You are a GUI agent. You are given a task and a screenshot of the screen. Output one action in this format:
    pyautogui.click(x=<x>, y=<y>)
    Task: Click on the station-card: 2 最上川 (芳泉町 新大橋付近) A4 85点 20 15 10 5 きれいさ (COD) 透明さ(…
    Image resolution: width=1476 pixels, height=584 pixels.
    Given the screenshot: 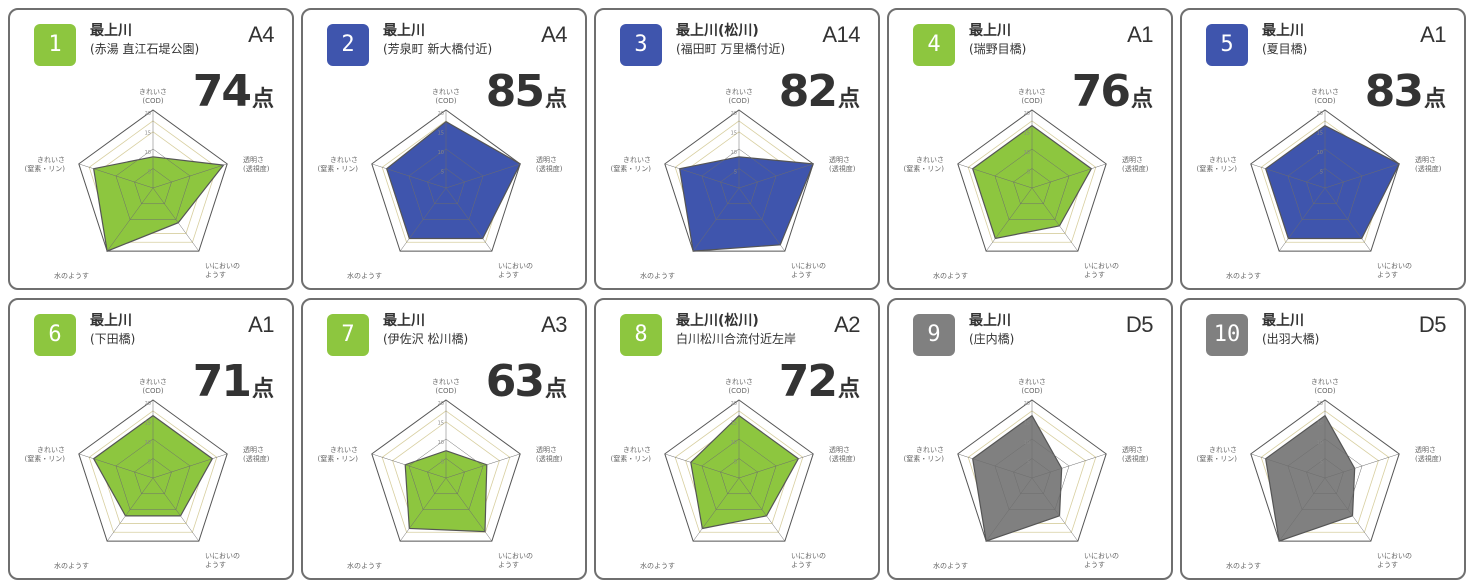 What is the action you would take?
    pyautogui.click(x=444, y=149)
    